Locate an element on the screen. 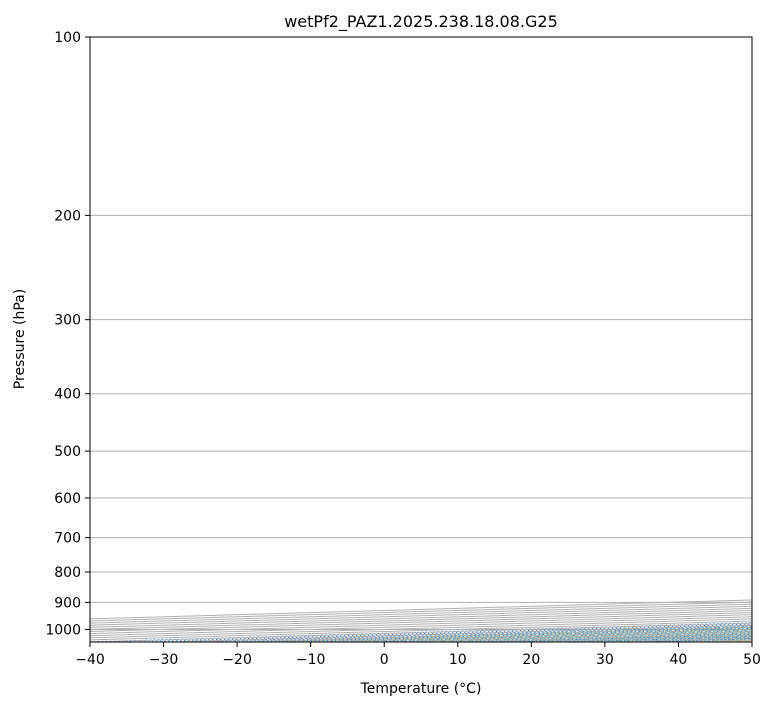  y-tick-label: 600 is located at coordinates (67, 499).